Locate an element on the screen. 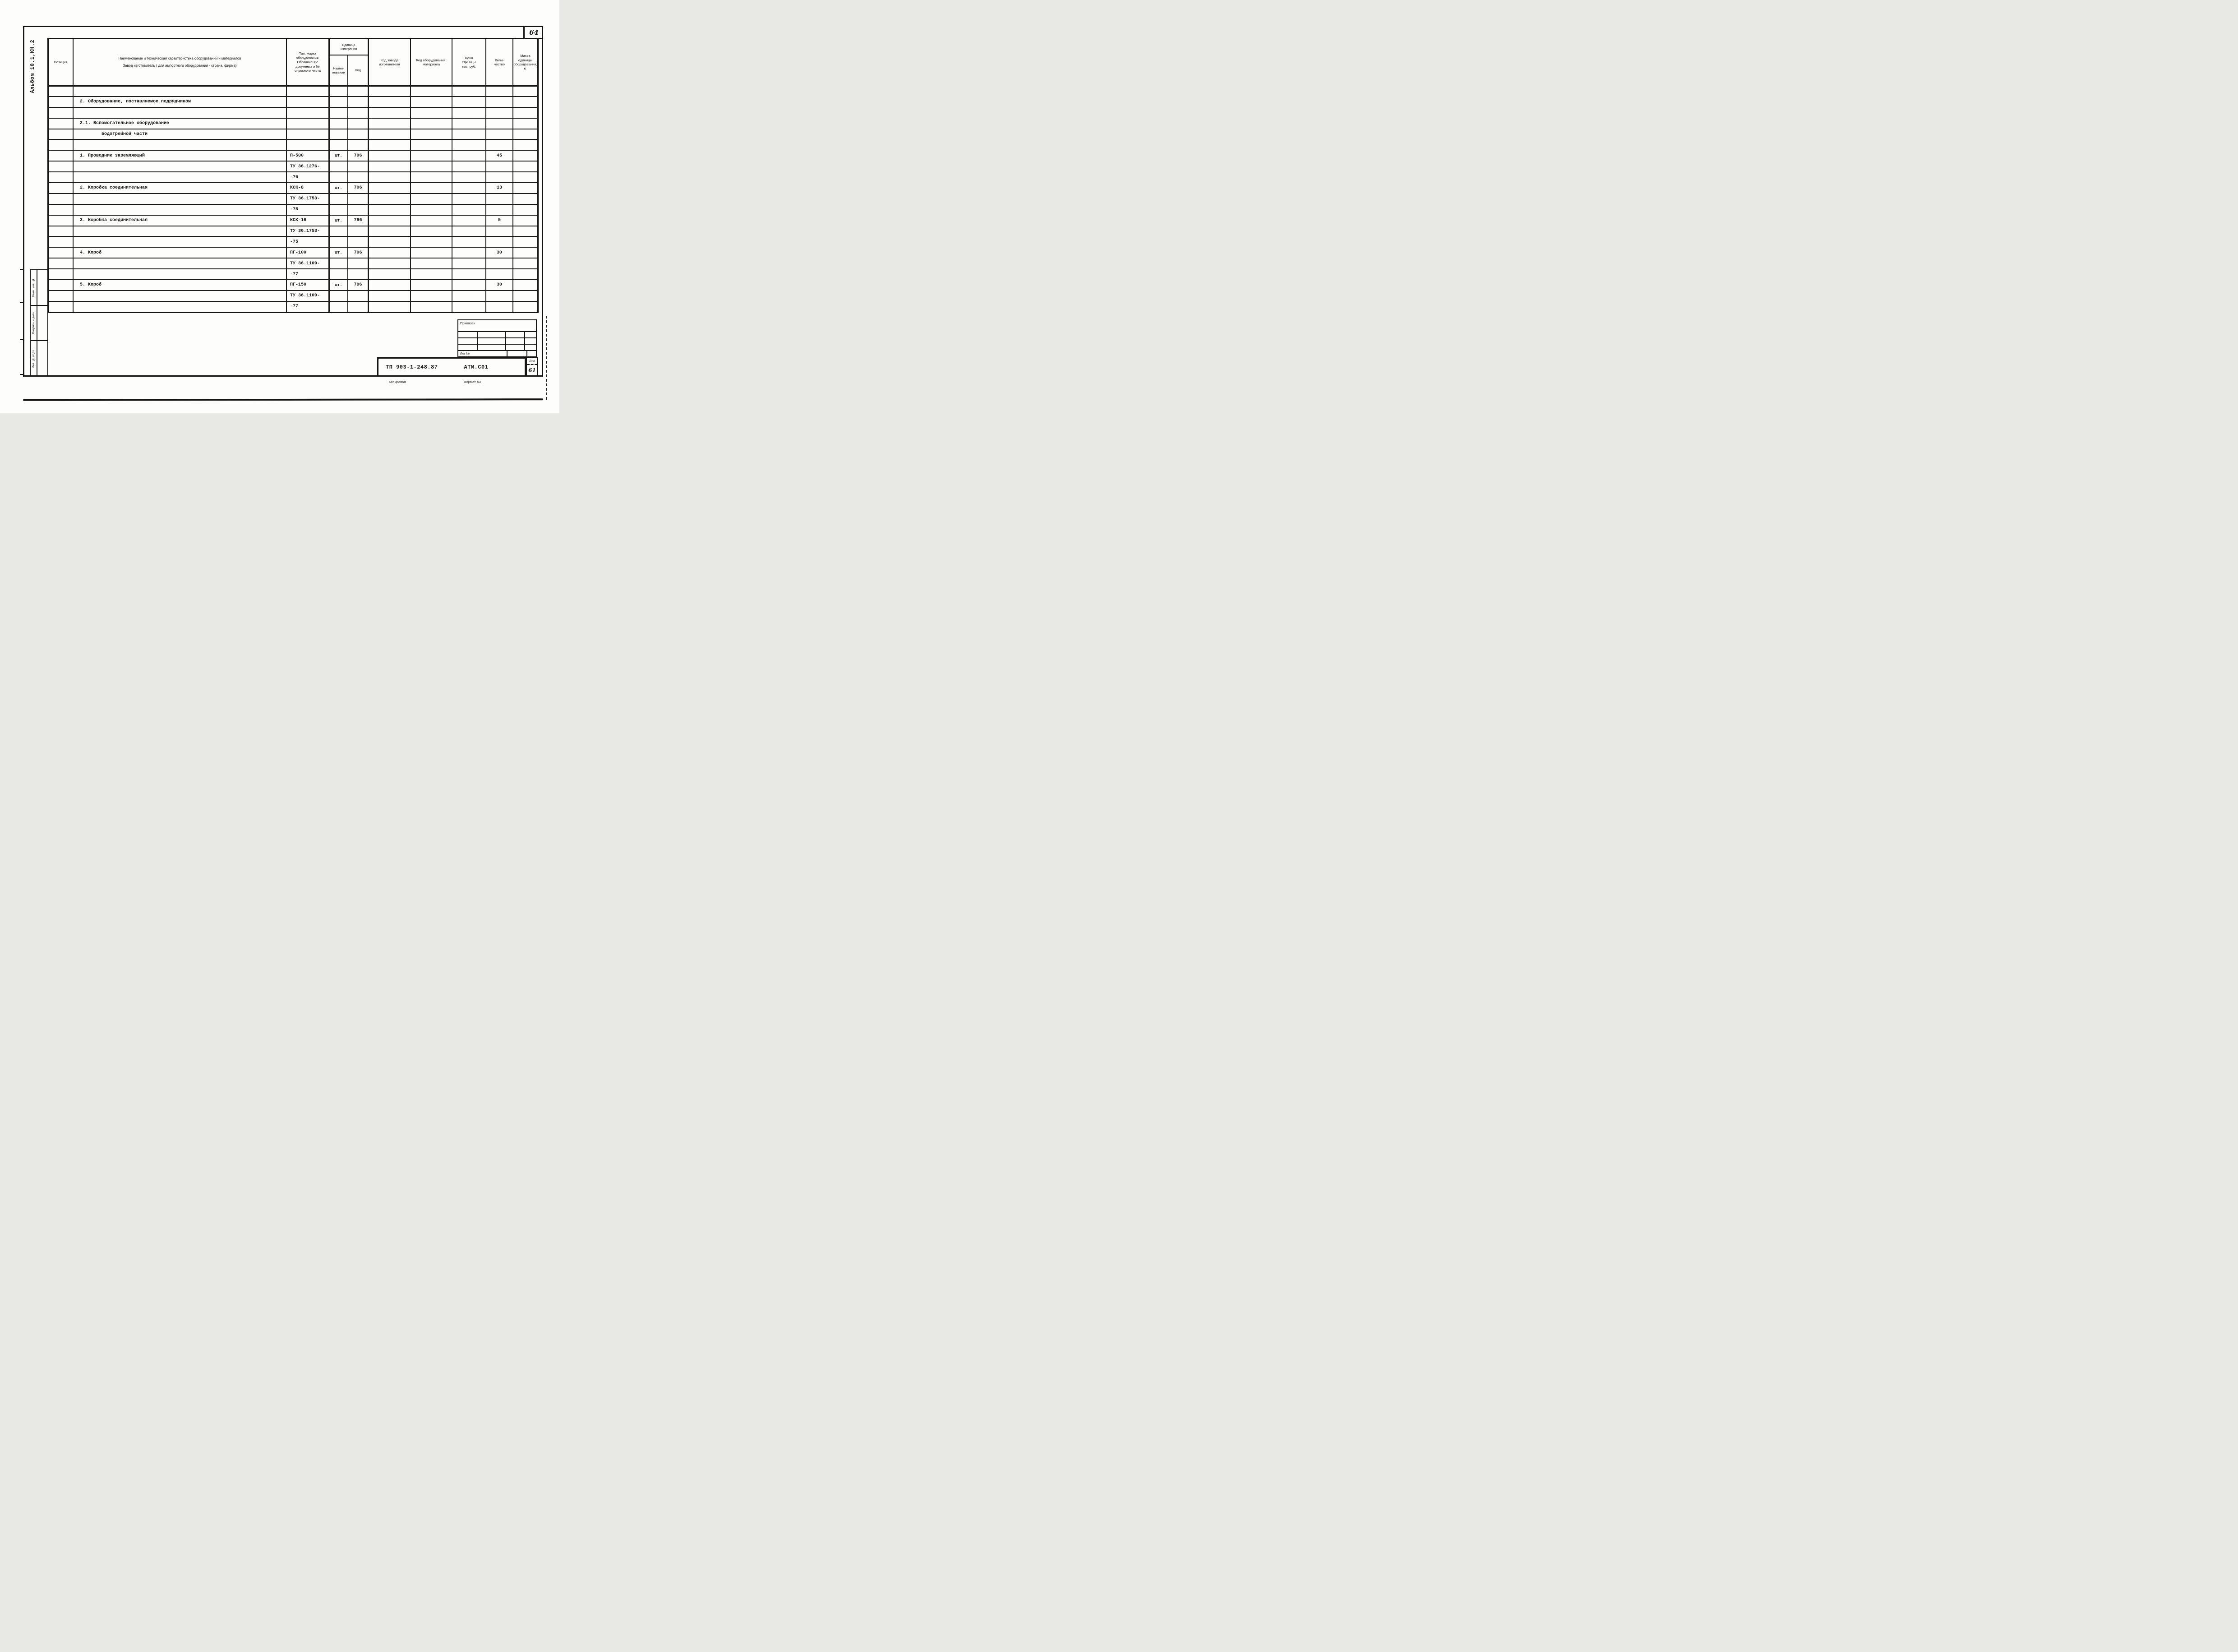  column-header-factory-code: Код завода изготовителя is located at coordinates (390, 62).